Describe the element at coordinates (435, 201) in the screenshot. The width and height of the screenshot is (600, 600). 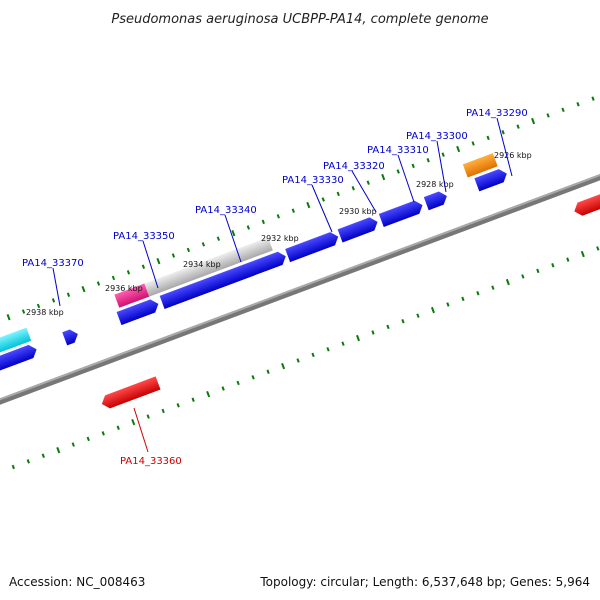
I see `gene-PA14_33300-feature` at that location.